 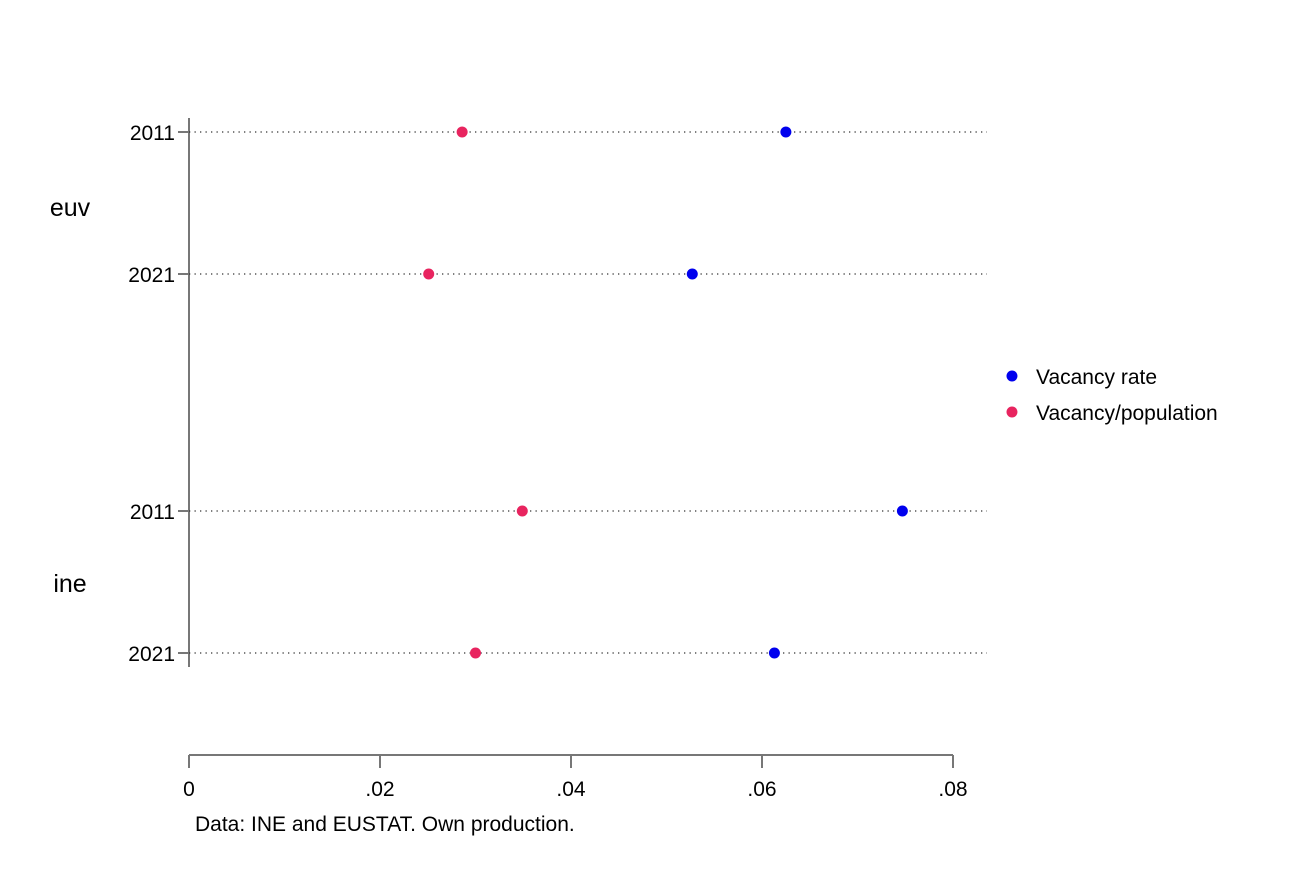 What do you see at coordinates (761, 789) in the screenshot?
I see `x-tick-label: .06` at bounding box center [761, 789].